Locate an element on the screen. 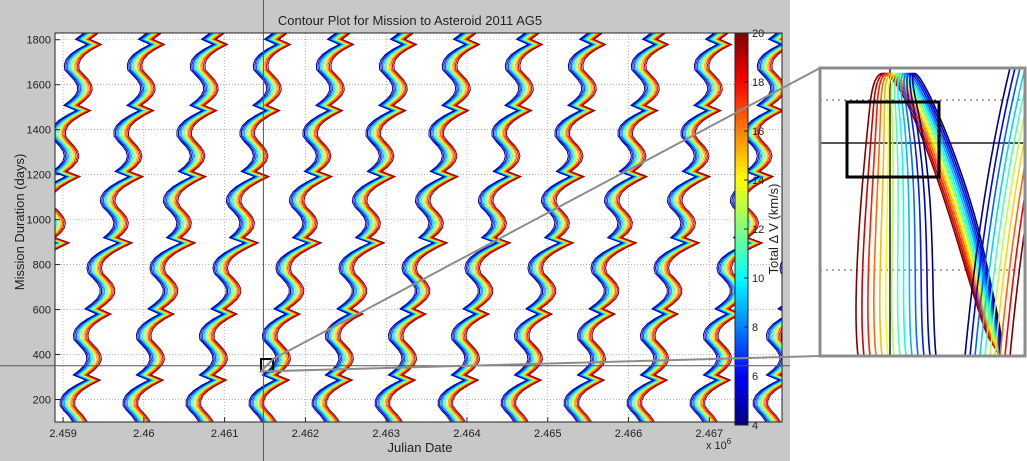 This screenshot has width=1027, height=461. zoom-inset-frame is located at coordinates (922, 212).